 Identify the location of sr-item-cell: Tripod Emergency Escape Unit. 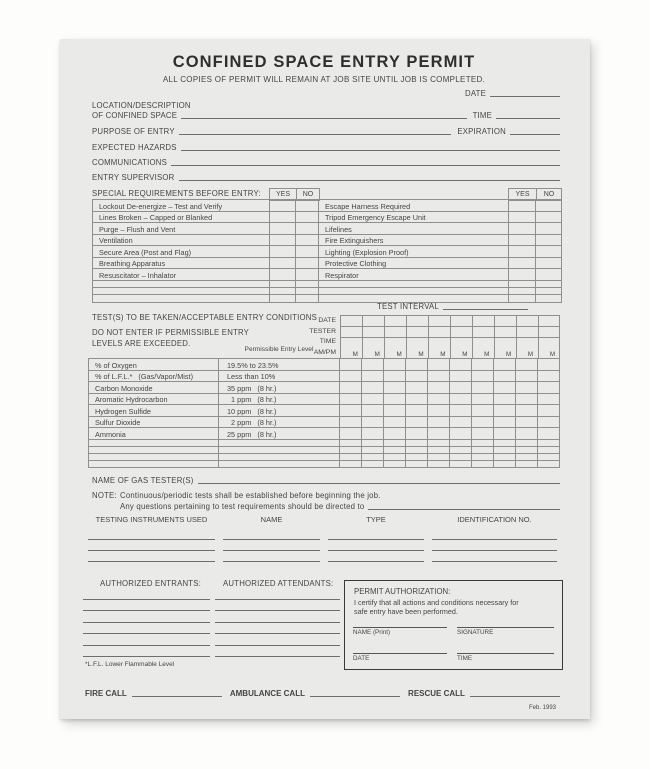
(414, 217).